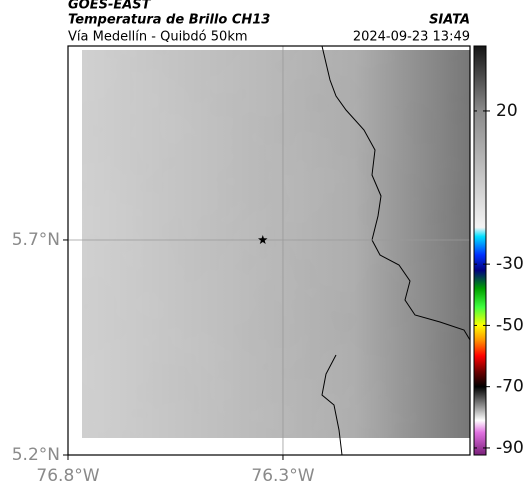 This screenshot has height=491, width=526. What do you see at coordinates (169, 20) in the screenshot?
I see `title: Temperatura de Brillo CH13` at bounding box center [169, 20].